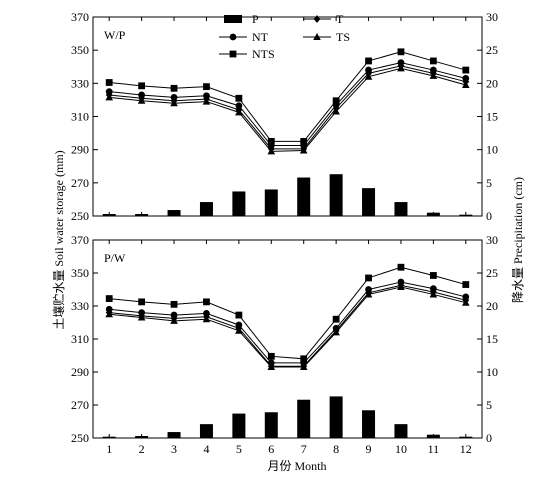  Describe the element at coordinates (239, 449) in the screenshot. I see `x-tick-label: 5` at that location.